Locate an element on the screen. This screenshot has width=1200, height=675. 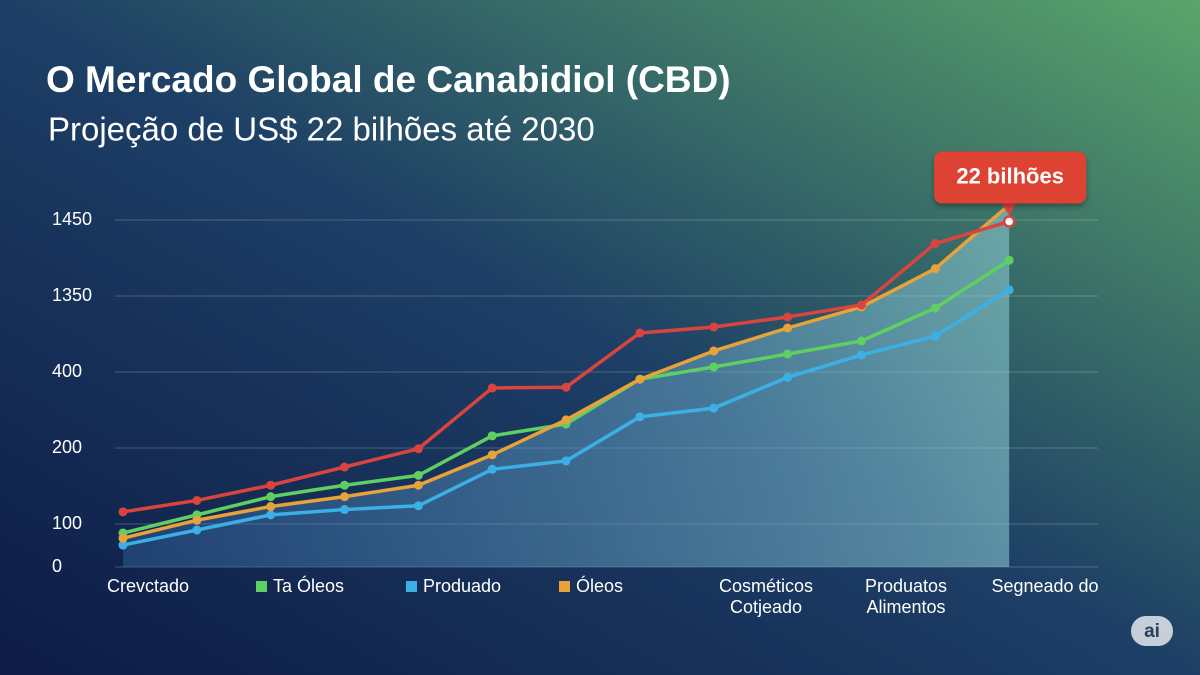
y-tick-label: 0 is located at coordinates (57, 566).